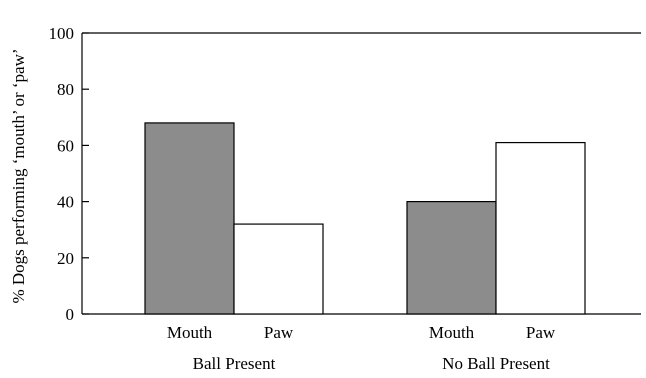 Image resolution: width=646 pixels, height=378 pixels. What do you see at coordinates (65, 89) in the screenshot?
I see `y-tick-label: 80` at bounding box center [65, 89].